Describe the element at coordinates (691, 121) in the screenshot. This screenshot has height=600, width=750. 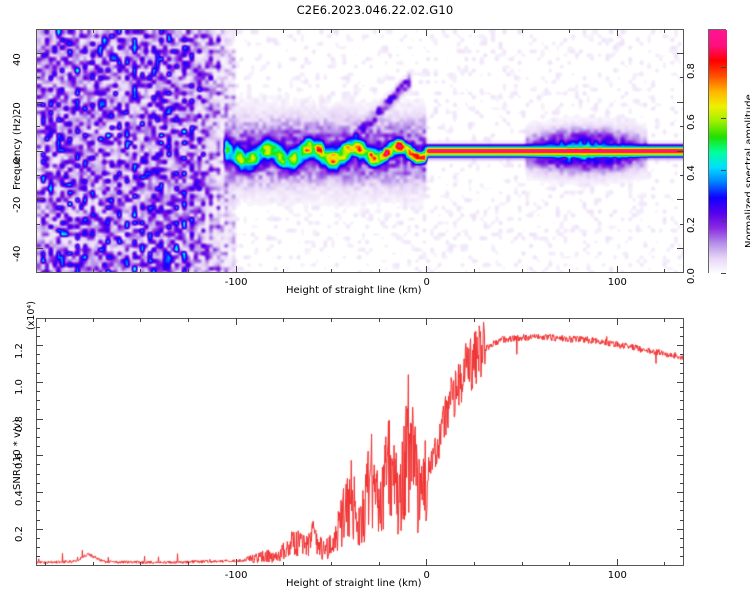
I see `colorbar-ticklabel: 0.6` at that location.